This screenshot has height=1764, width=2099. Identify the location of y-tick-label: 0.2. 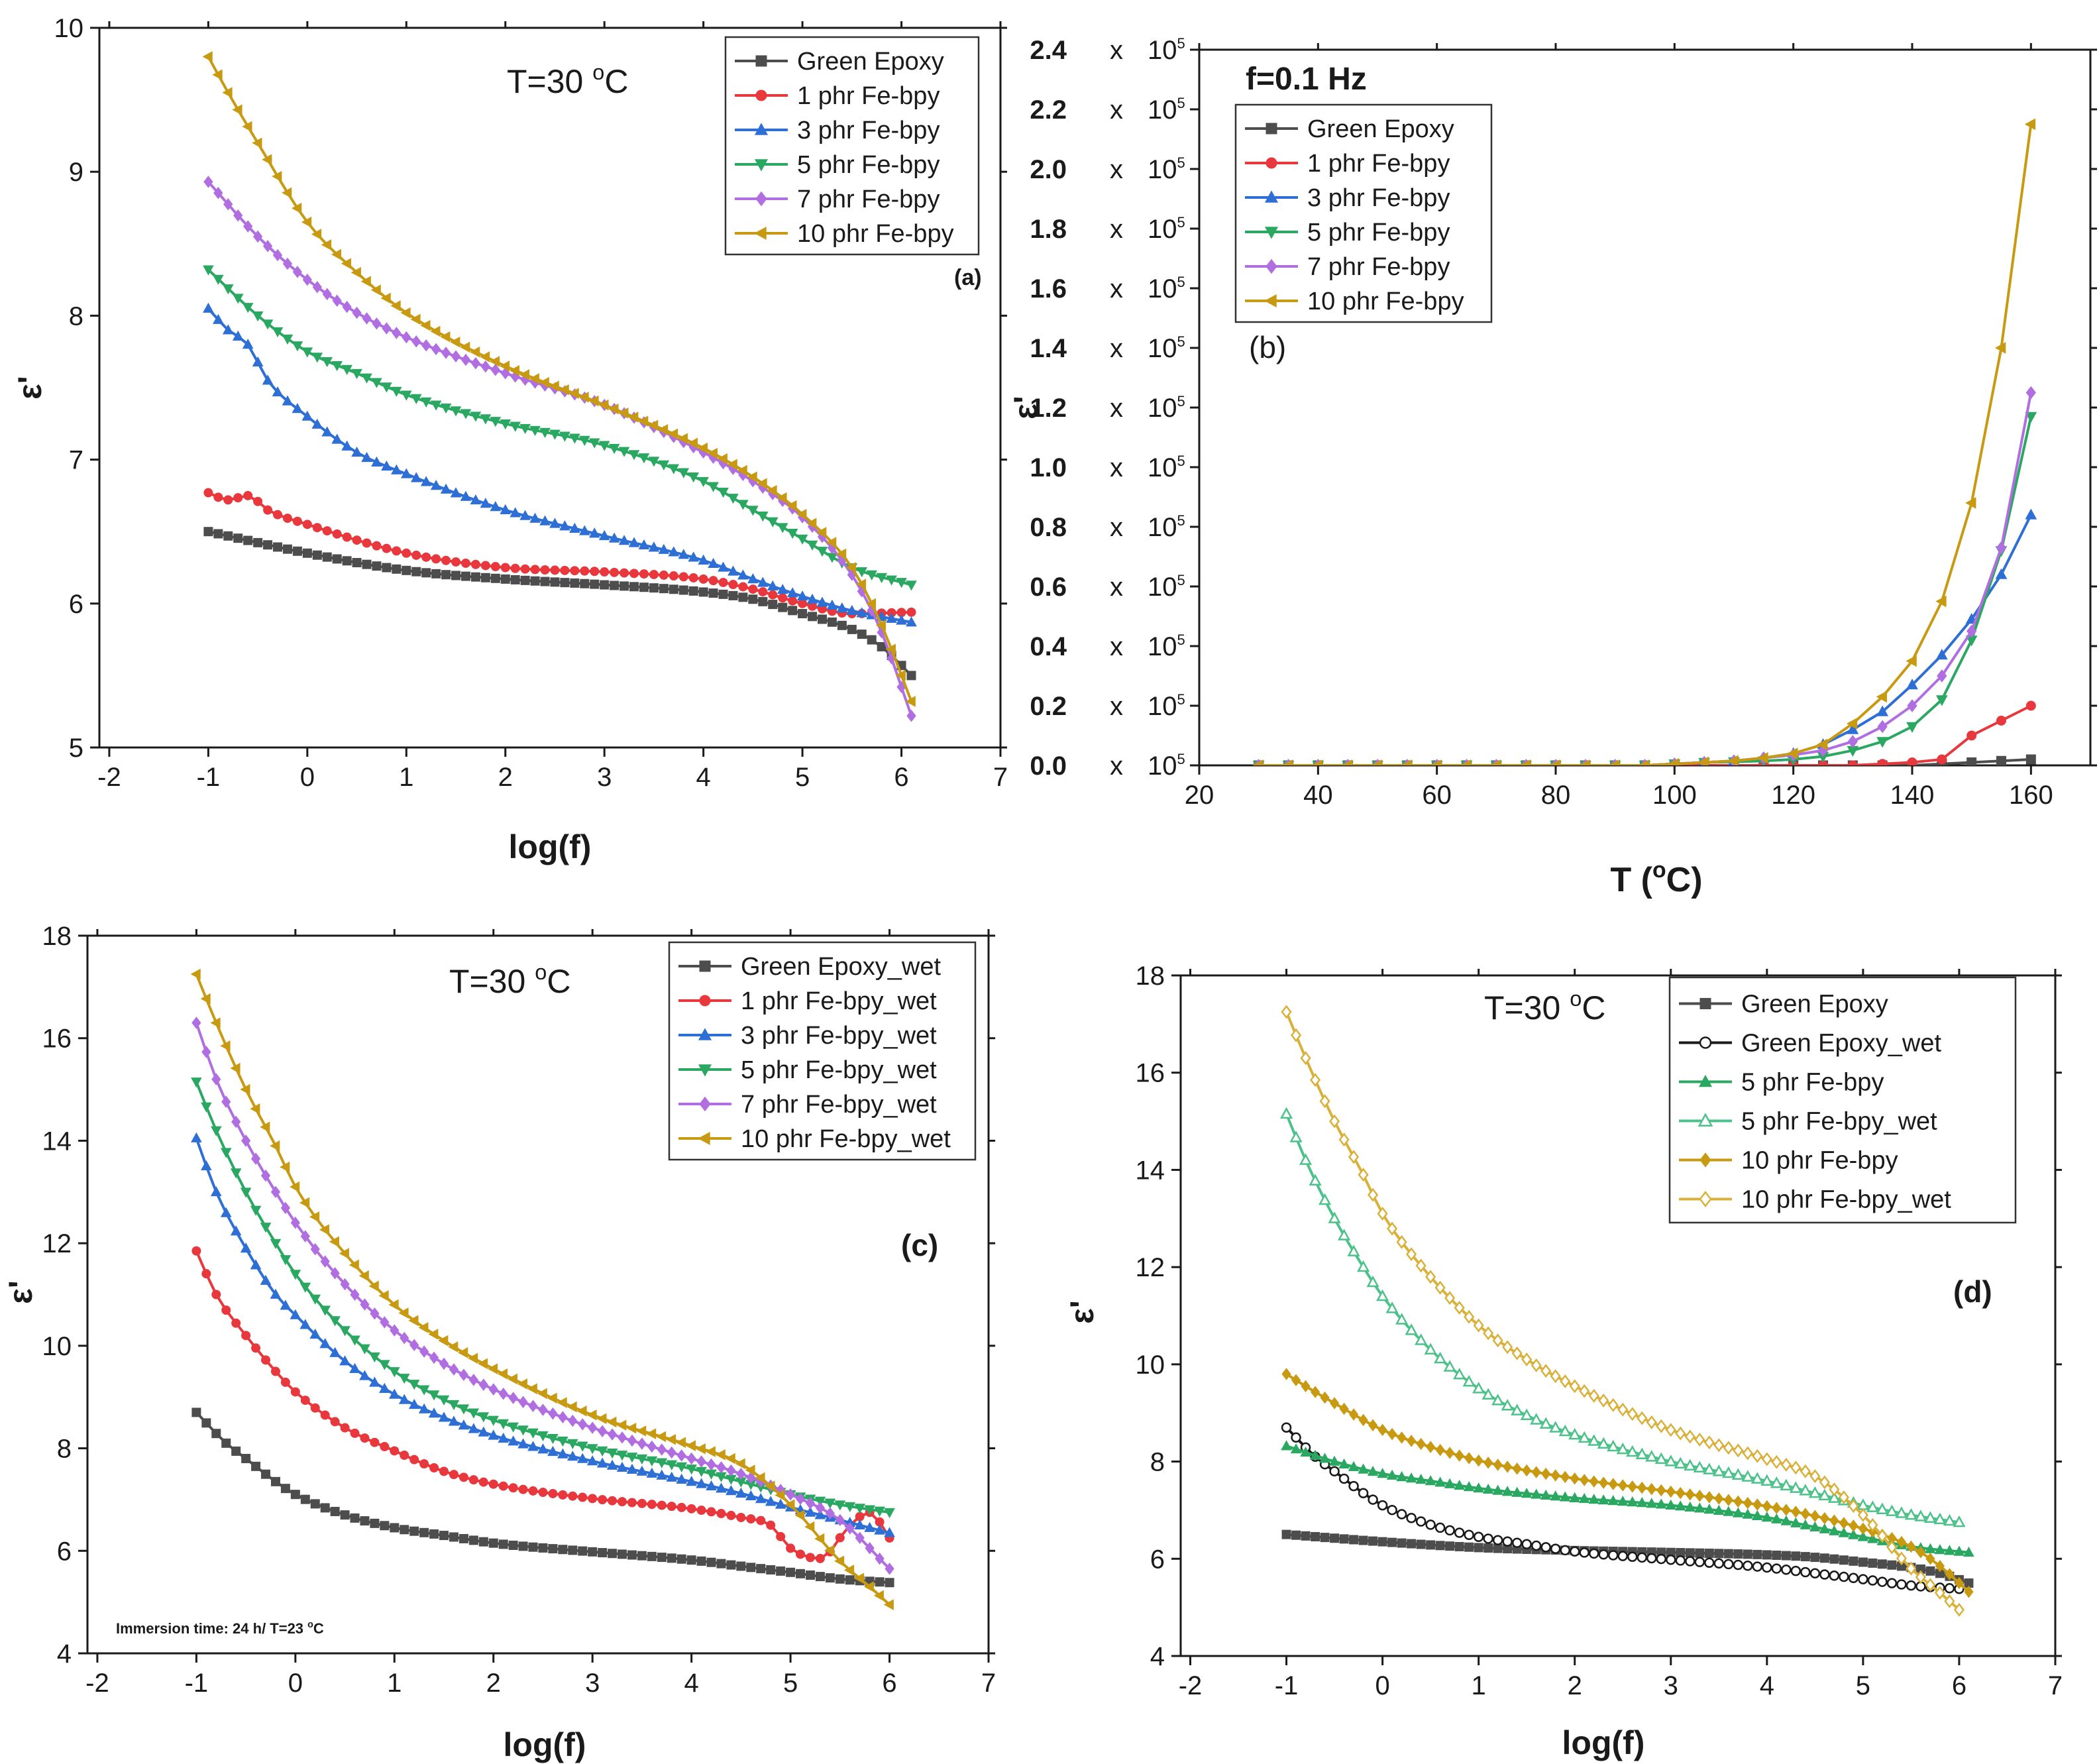
(1048, 706).